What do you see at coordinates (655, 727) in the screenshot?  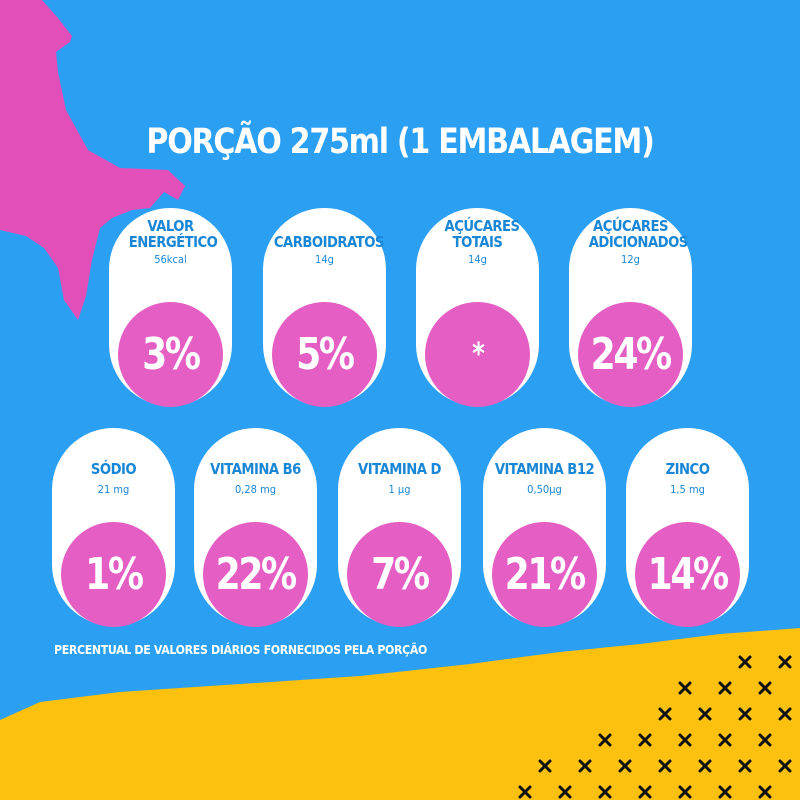 I see `cross-pattern` at bounding box center [655, 727].